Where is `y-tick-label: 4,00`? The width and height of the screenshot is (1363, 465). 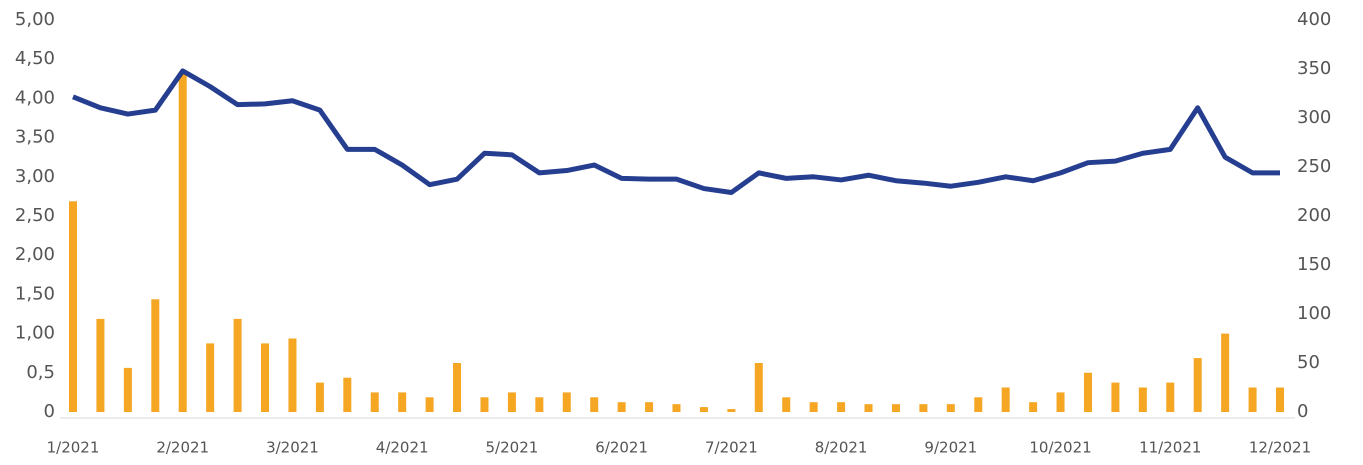
y-tick-label: 4,00 is located at coordinates (35, 97).